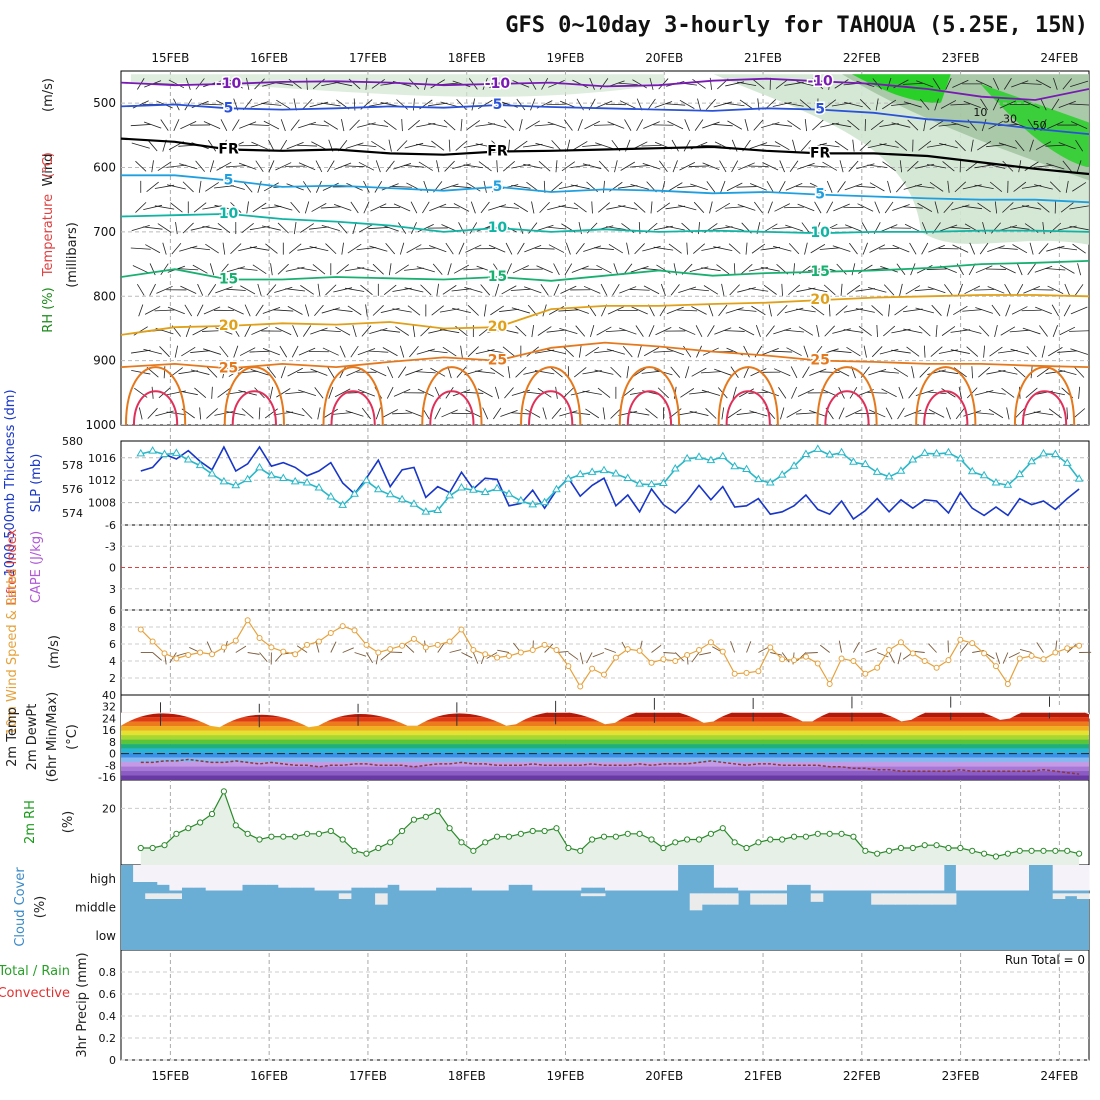 This screenshot has width=1100, height=1100. What do you see at coordinates (54, 652) in the screenshot?
I see `wind10m-axis-units: (m/s)` at bounding box center [54, 652].